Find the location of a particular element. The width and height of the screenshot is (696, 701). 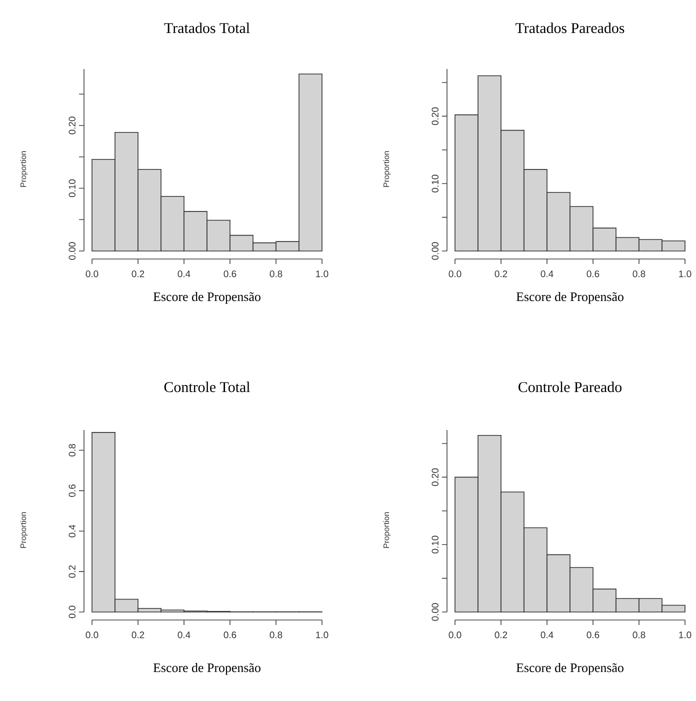

y-tick-label: 0.6 is located at coordinates (72, 490).